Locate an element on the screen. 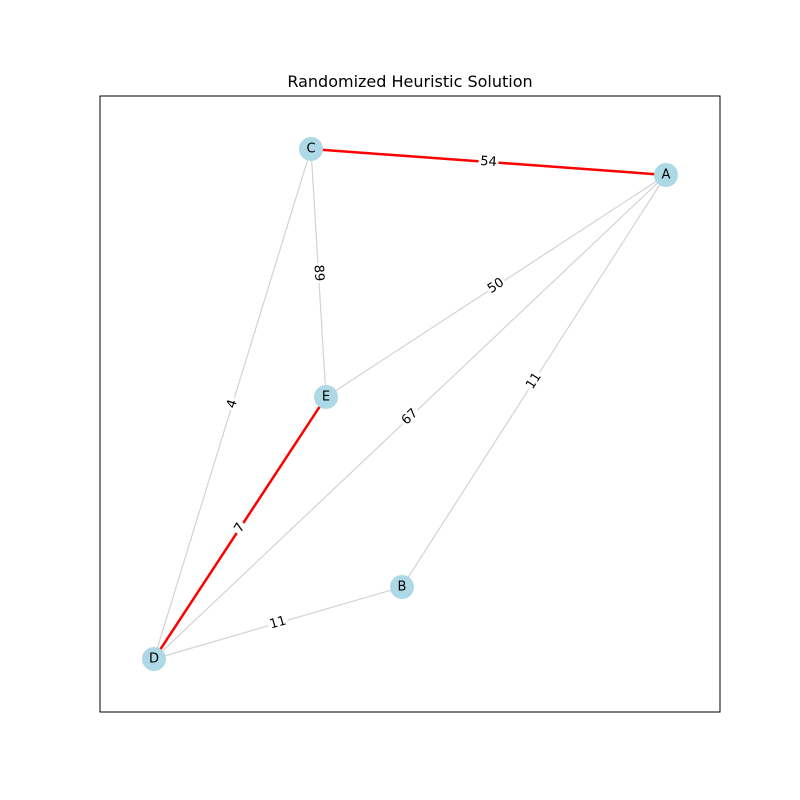  edge-weight-label: 7 is located at coordinates (240, 528).